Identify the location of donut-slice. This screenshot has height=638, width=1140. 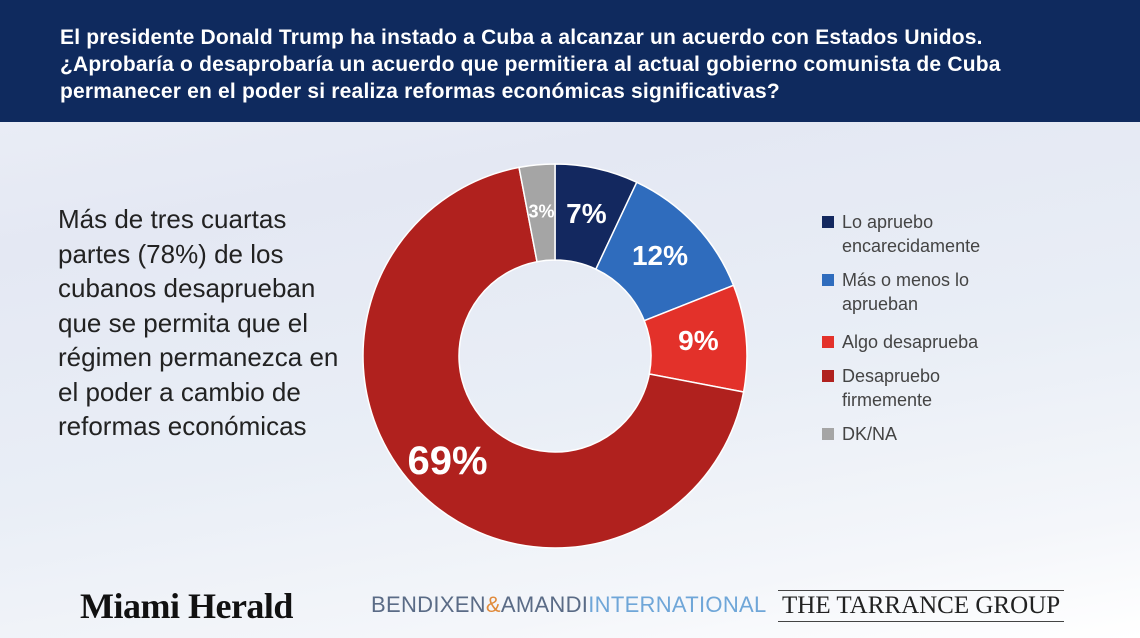
(537, 213).